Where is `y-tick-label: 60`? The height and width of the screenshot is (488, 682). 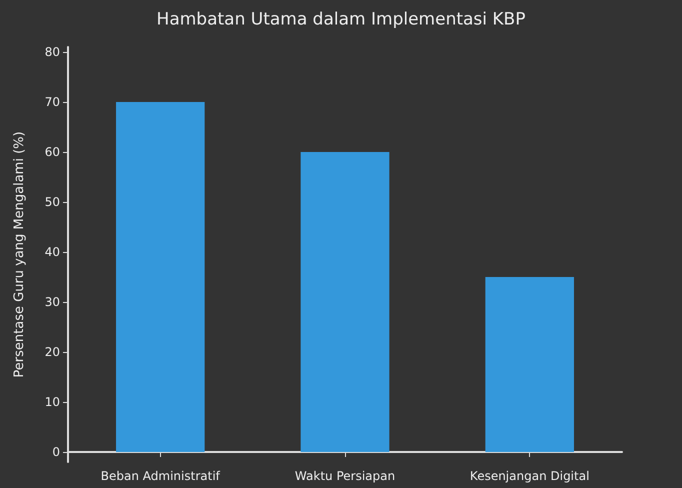
y-tick-label: 60 is located at coordinates (52, 152).